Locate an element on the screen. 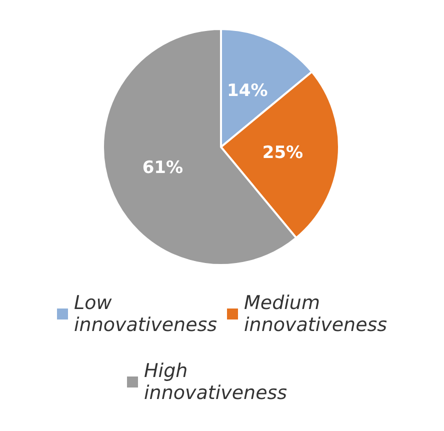 The width and height of the screenshot is (444, 431). legend-label: Medium innovativeness is located at coordinates (316, 314).